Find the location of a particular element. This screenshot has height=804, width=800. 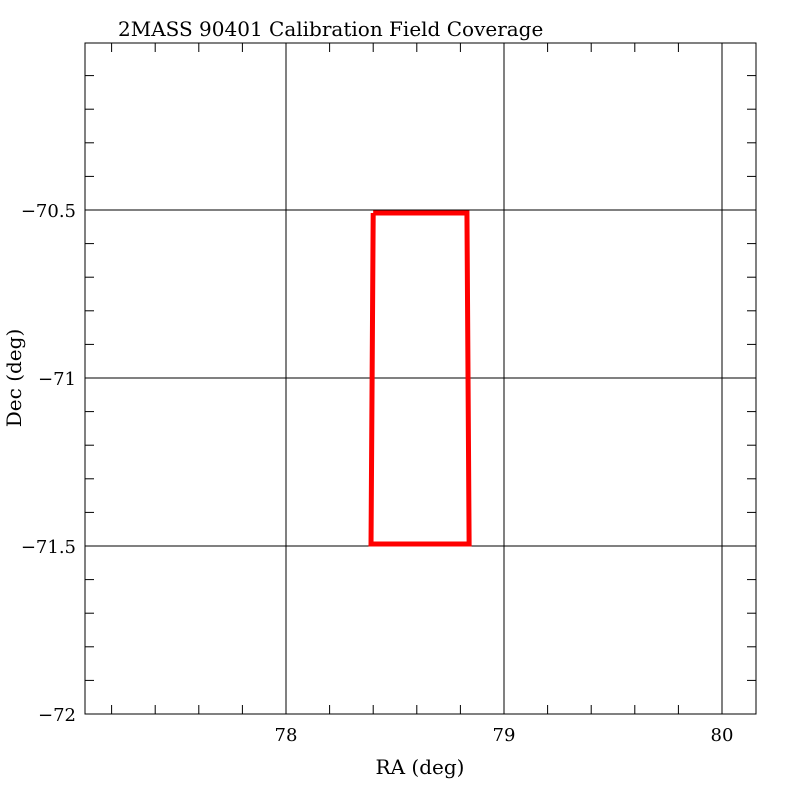

y-tick-label: −71.5 is located at coordinates (48, 547).